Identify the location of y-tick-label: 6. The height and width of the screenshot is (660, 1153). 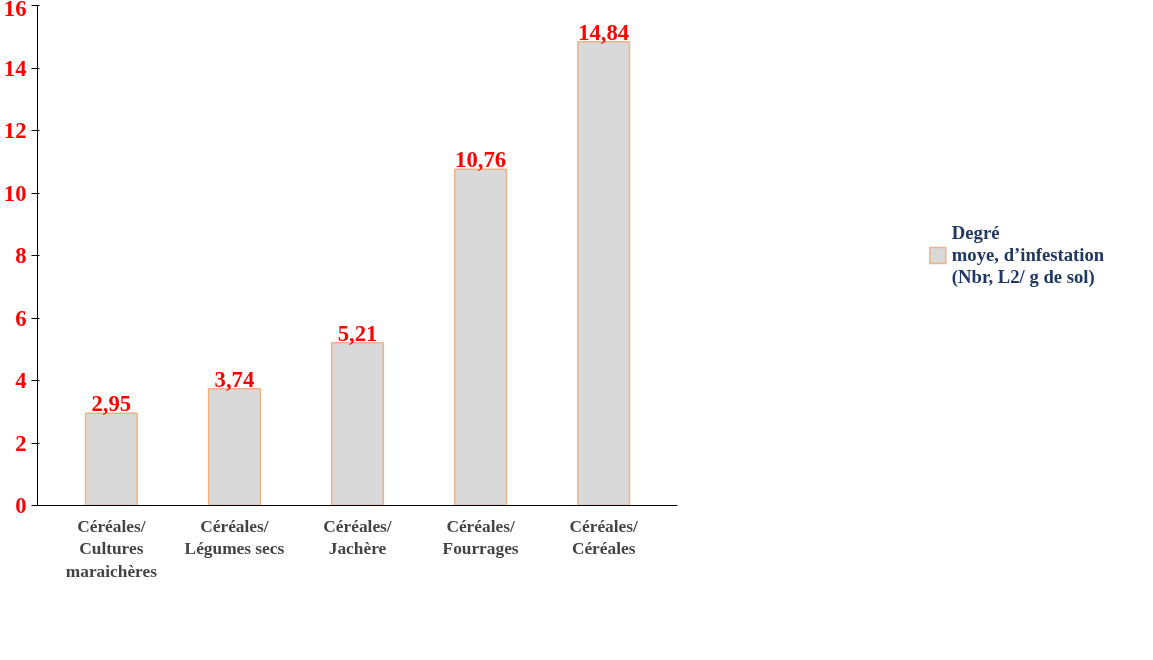
(21, 318).